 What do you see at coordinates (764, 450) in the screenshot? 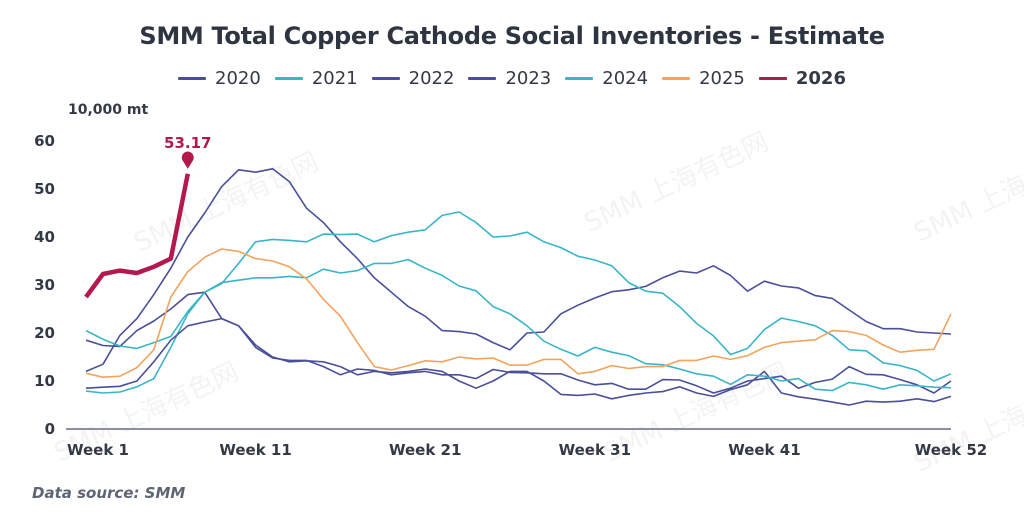
I see `x-tick-label: Week 41` at bounding box center [764, 450].